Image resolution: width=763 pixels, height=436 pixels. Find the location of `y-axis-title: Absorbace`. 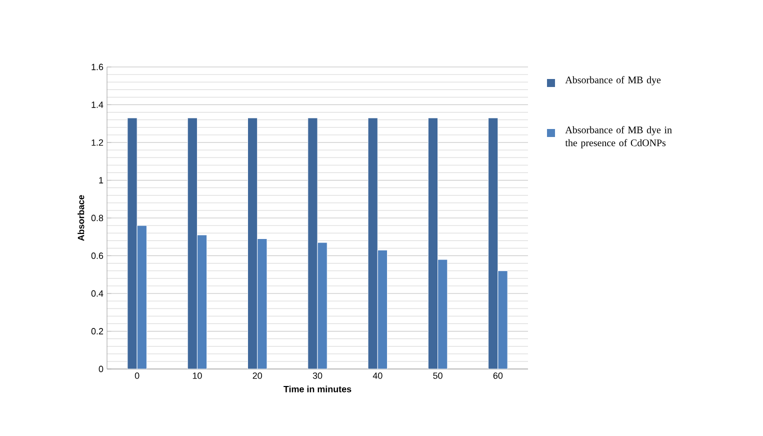

y-axis-title: Absorbace is located at coordinates (81, 218).